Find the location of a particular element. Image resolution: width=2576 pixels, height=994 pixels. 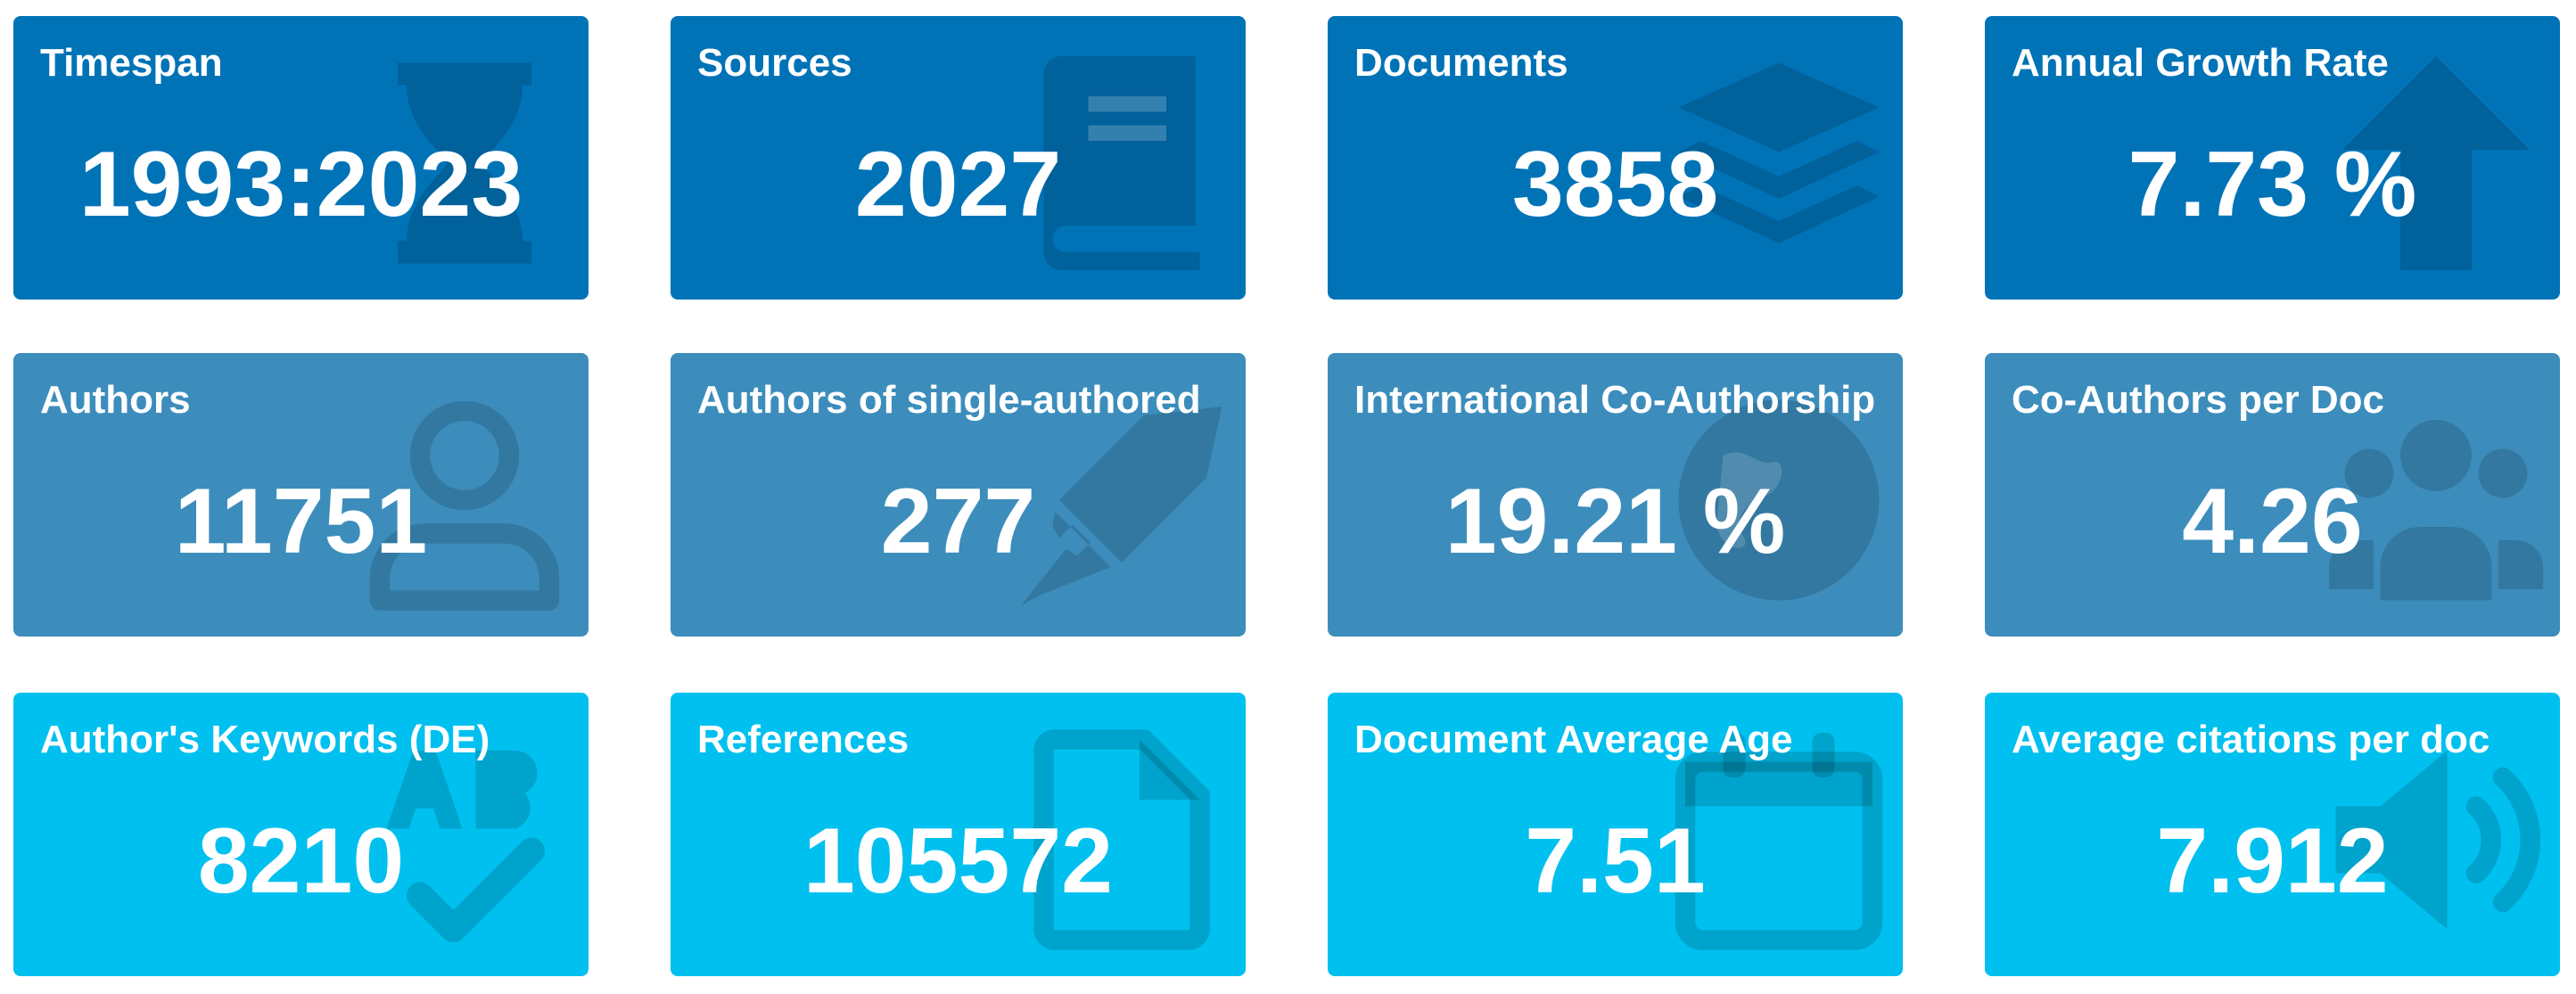

card-value: 7.912 is located at coordinates (2272, 861).